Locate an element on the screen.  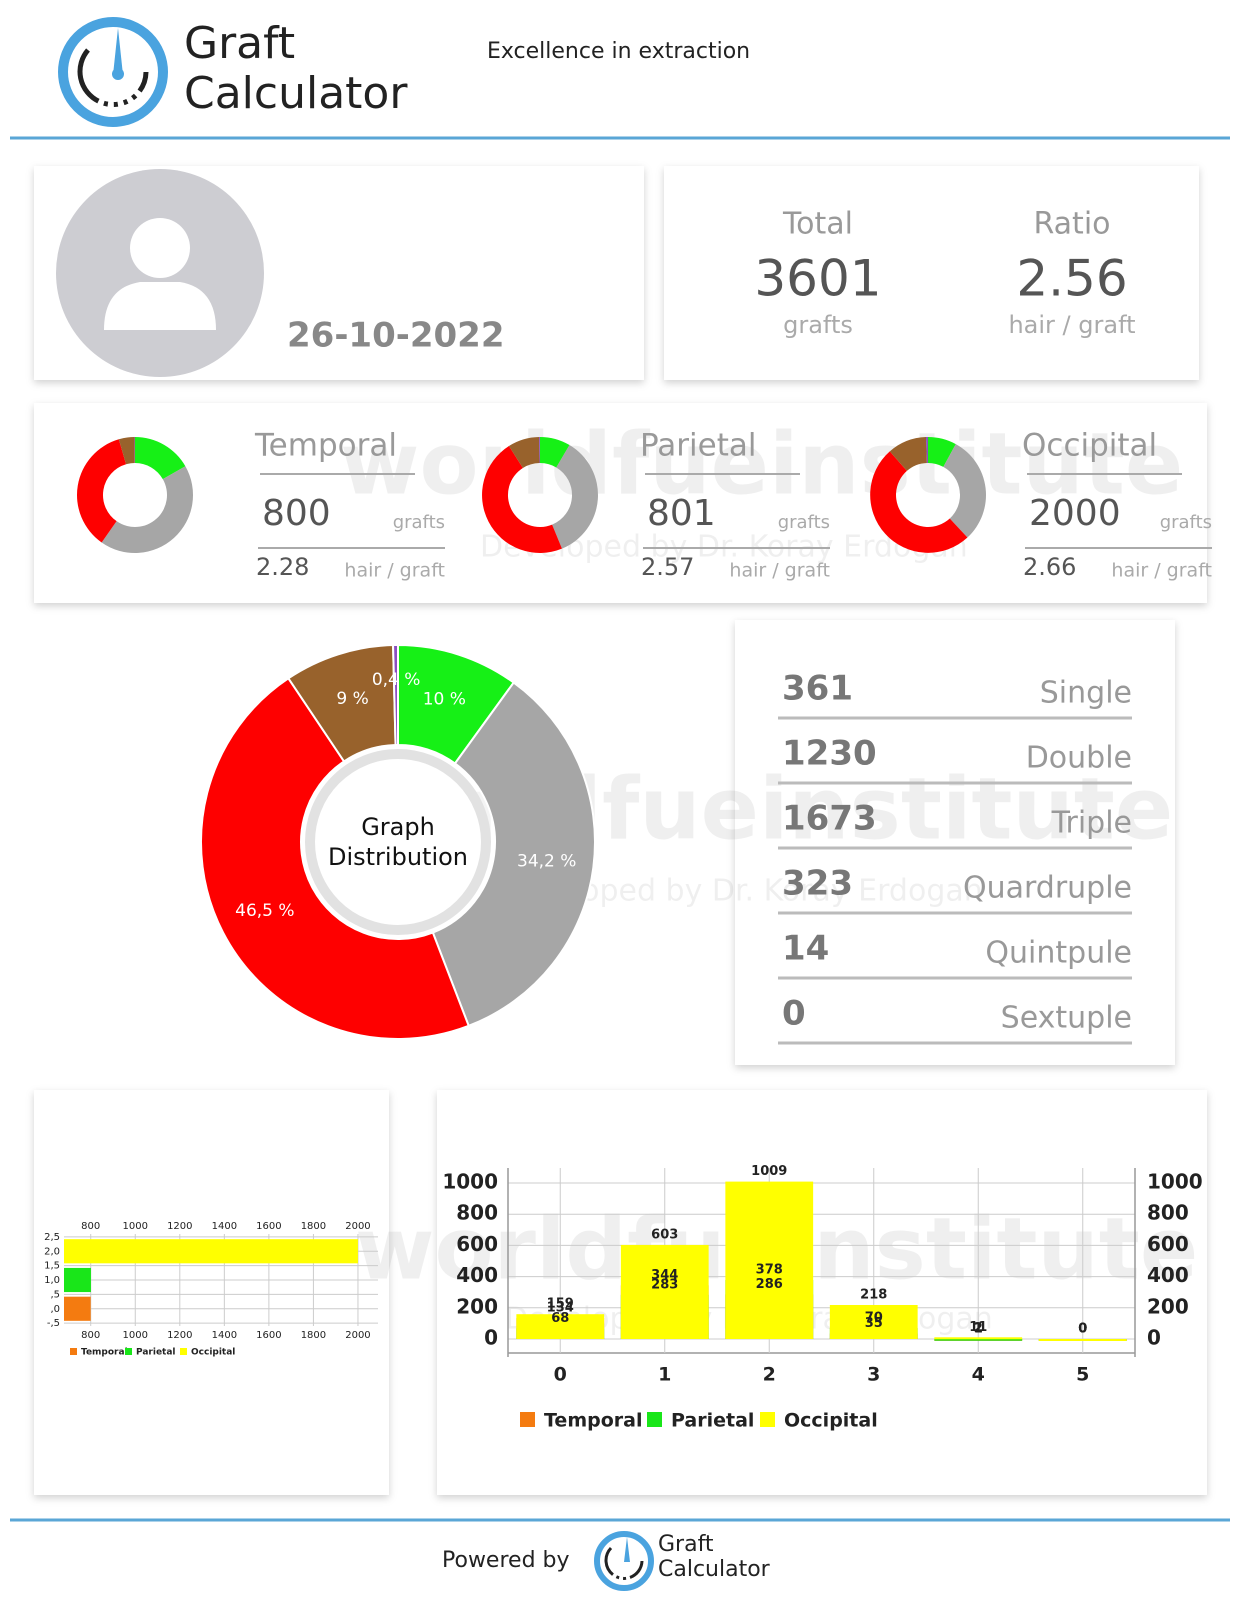
y2-tick-label: 200 is located at coordinates (1168, 1306).